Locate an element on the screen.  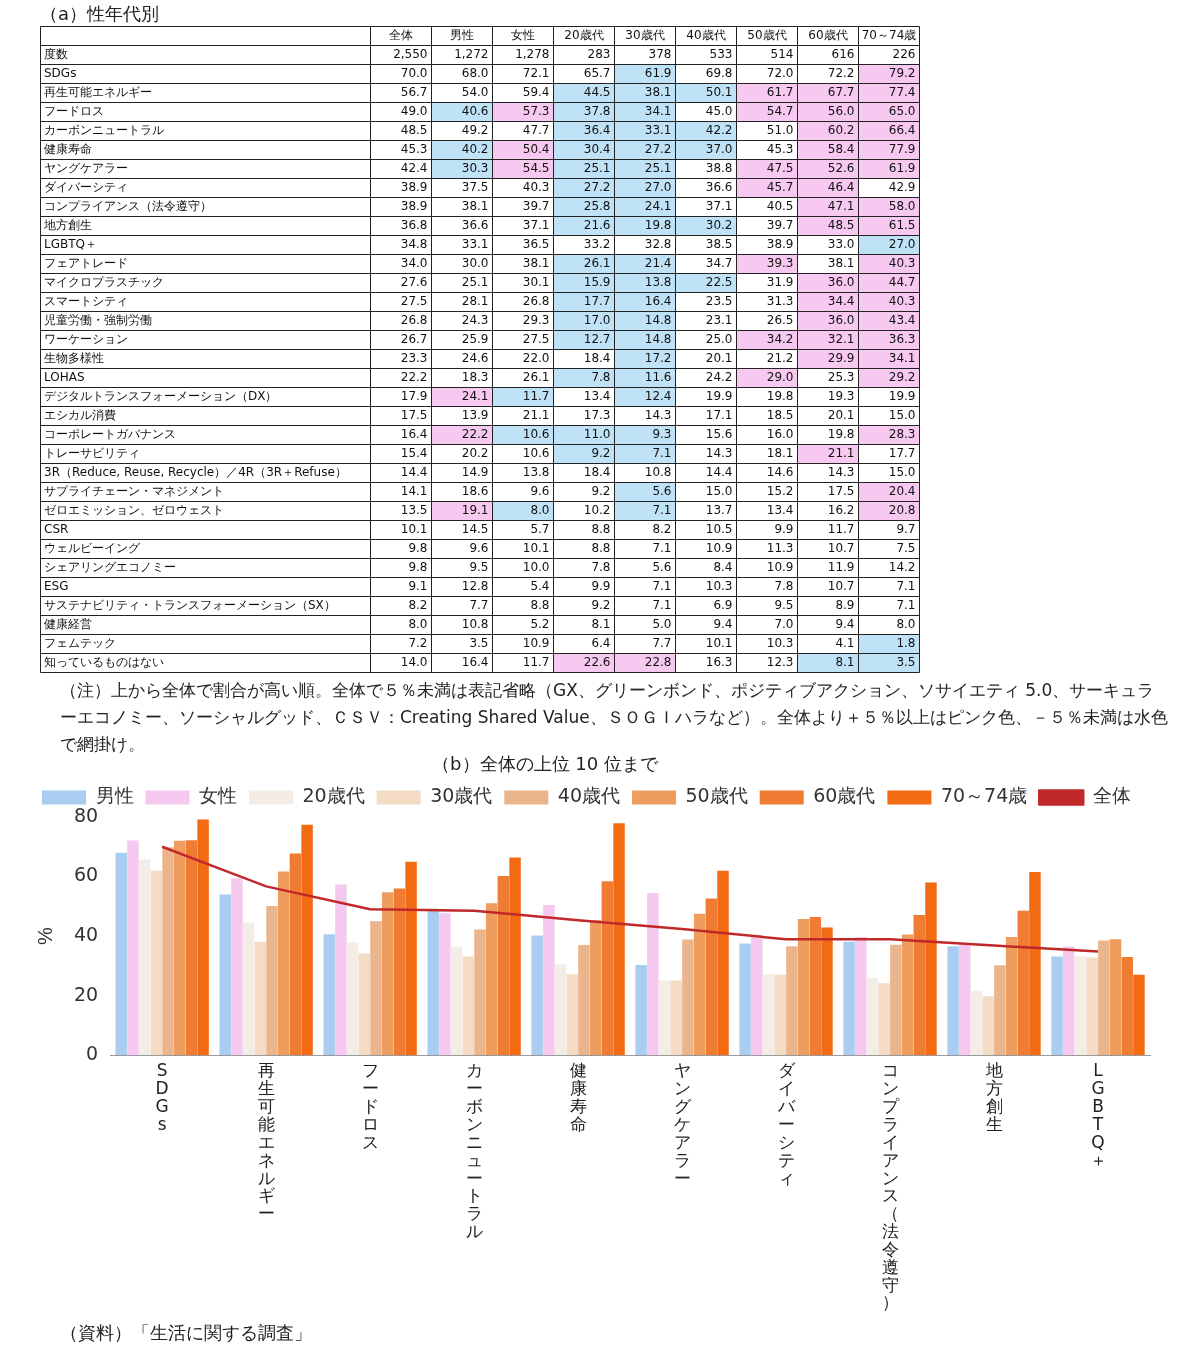
data-label: 7.8 is located at coordinates (601, 377).